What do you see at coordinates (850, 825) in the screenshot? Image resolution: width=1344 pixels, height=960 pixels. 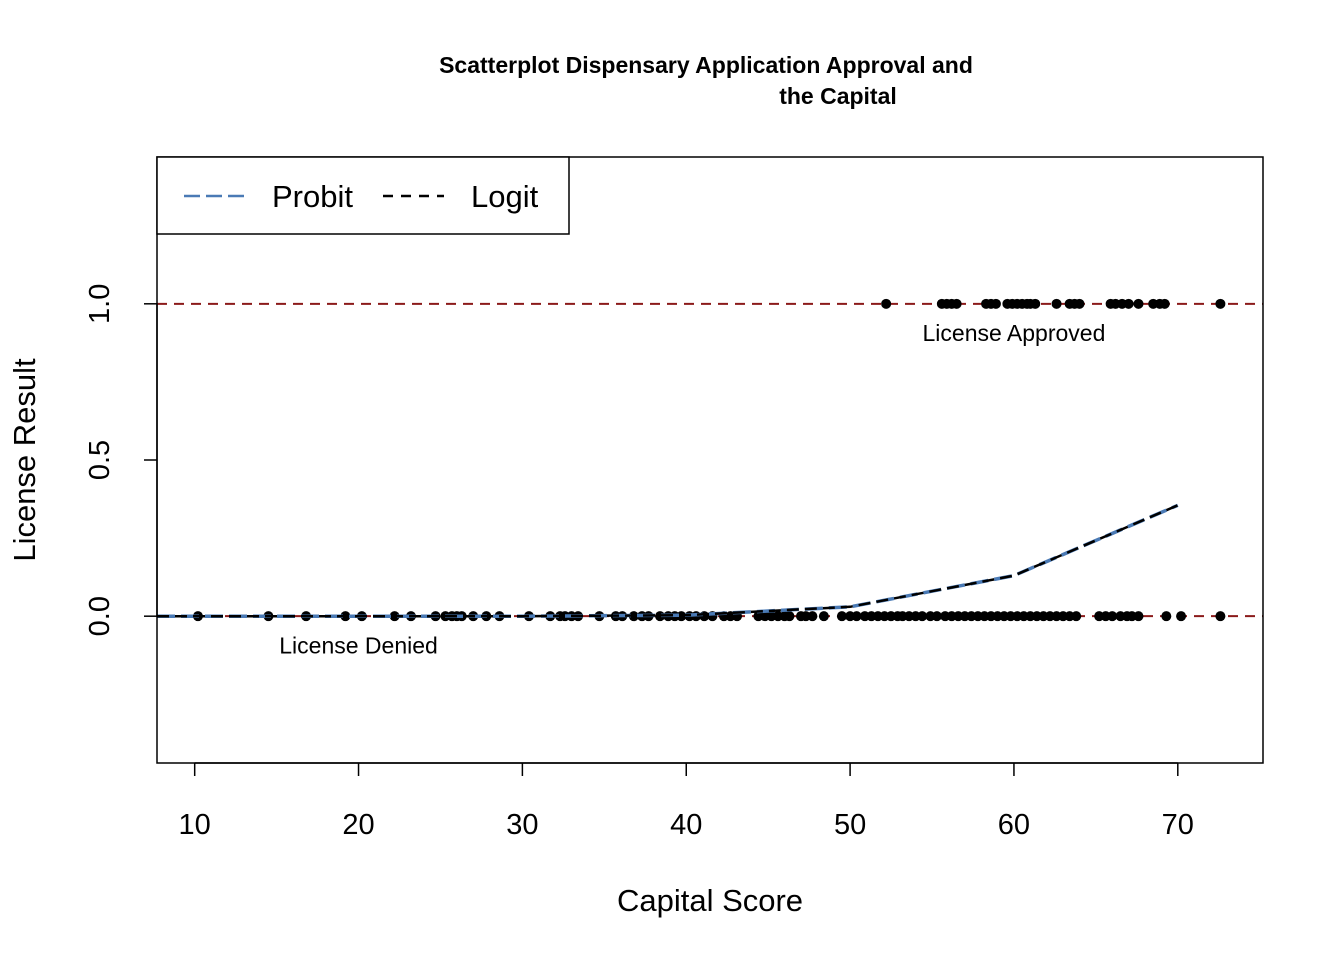 I see `x-tick-label: 50` at bounding box center [850, 825].